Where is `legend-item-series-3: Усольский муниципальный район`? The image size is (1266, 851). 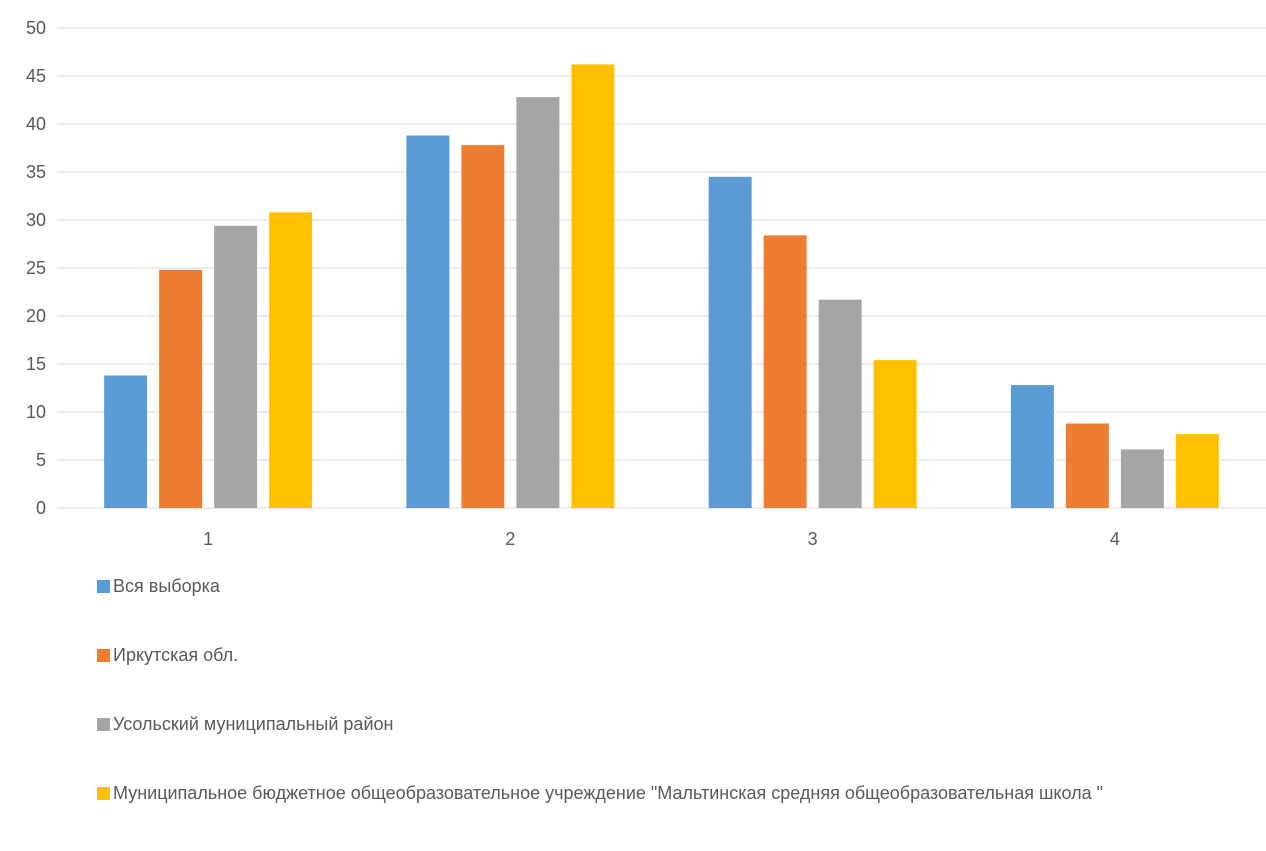
legend-item-series-3: Усольский муниципальный район is located at coordinates (677, 724).